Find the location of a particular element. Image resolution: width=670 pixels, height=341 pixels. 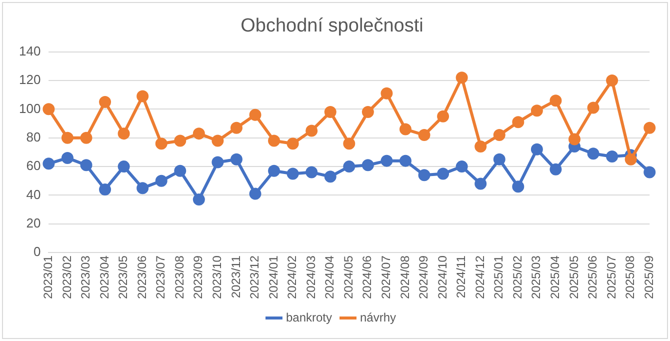

x-tick-label: 2024/12 is located at coordinates (479, 277).